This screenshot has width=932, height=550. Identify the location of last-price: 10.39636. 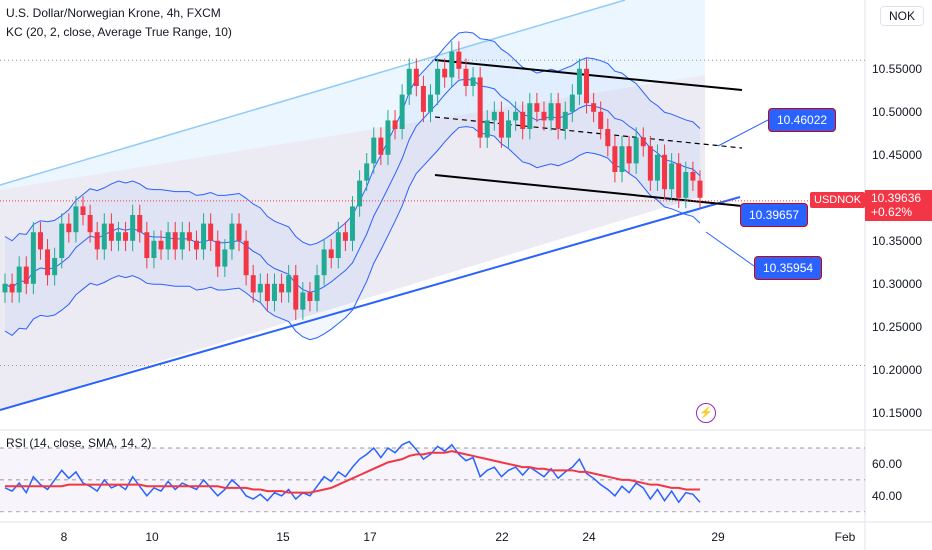
(896, 198).